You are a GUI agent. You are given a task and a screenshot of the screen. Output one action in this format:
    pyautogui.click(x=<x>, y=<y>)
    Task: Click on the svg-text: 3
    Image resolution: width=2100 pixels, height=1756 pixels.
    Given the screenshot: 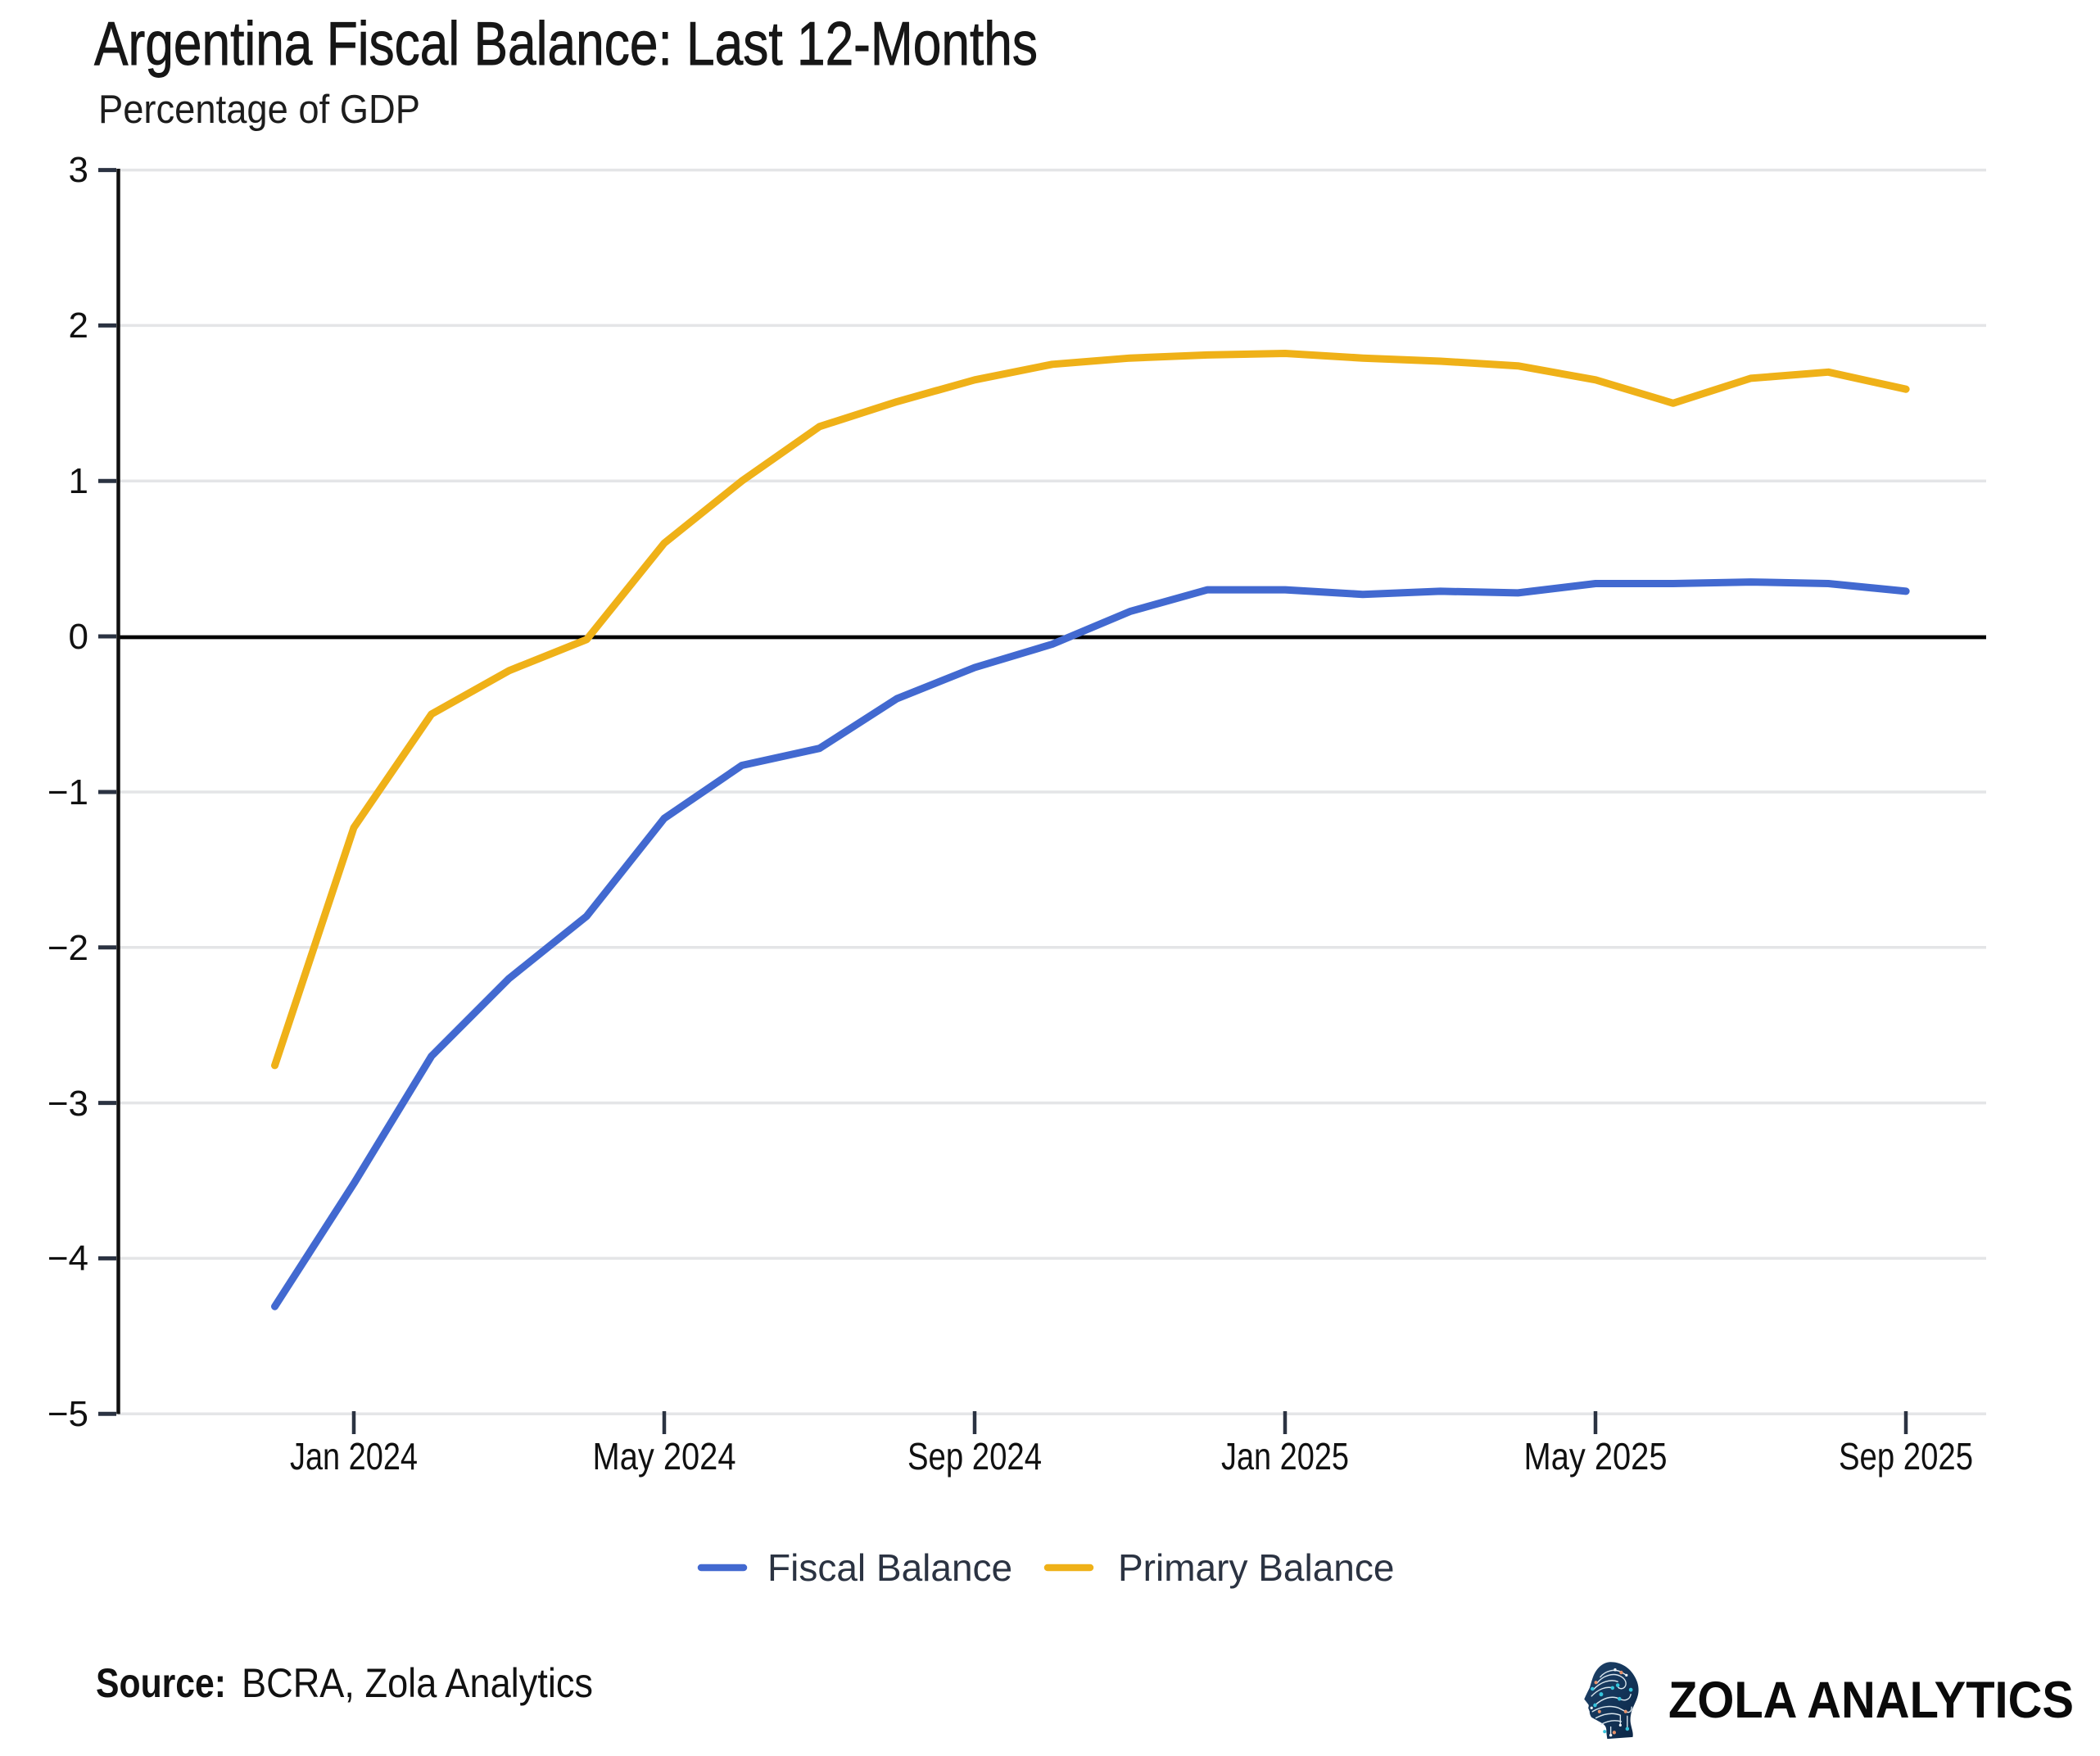 What is the action you would take?
    pyautogui.click(x=78, y=170)
    